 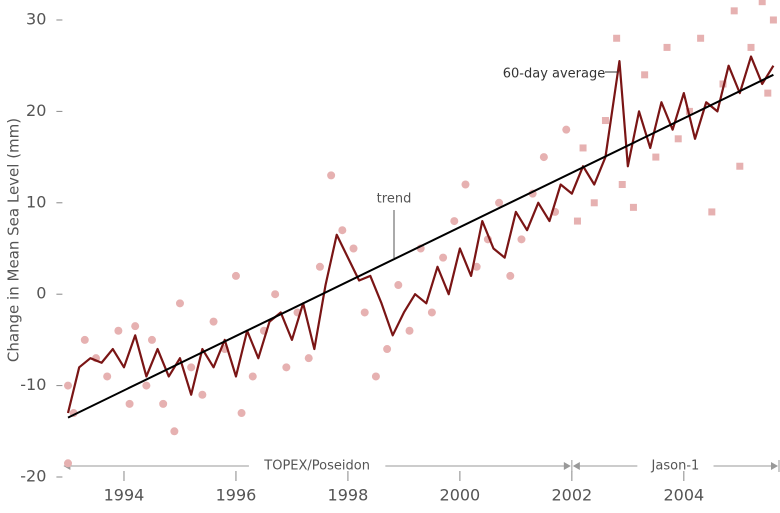 I want to click on x-tick-label: 2000, so click(x=460, y=495).